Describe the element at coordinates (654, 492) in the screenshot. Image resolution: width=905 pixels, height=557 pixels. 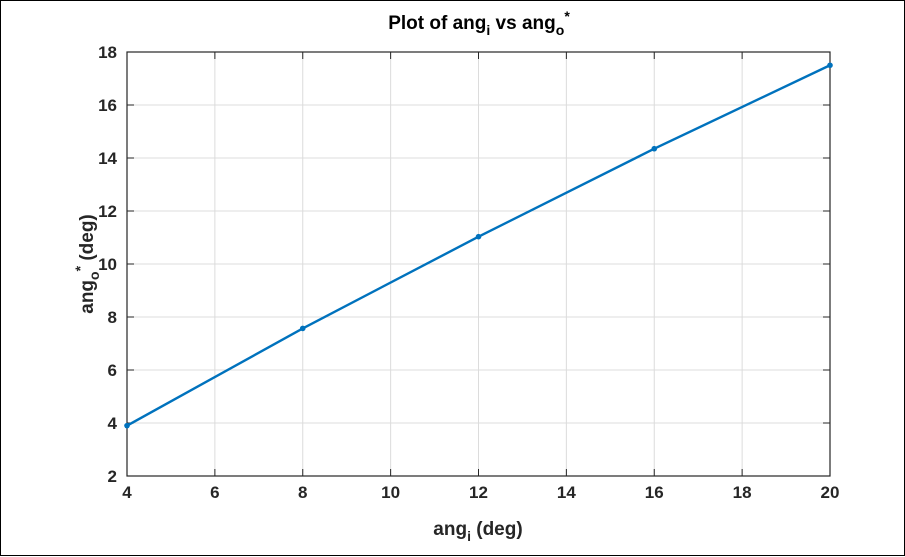
I see `x-tick-label: 16` at that location.